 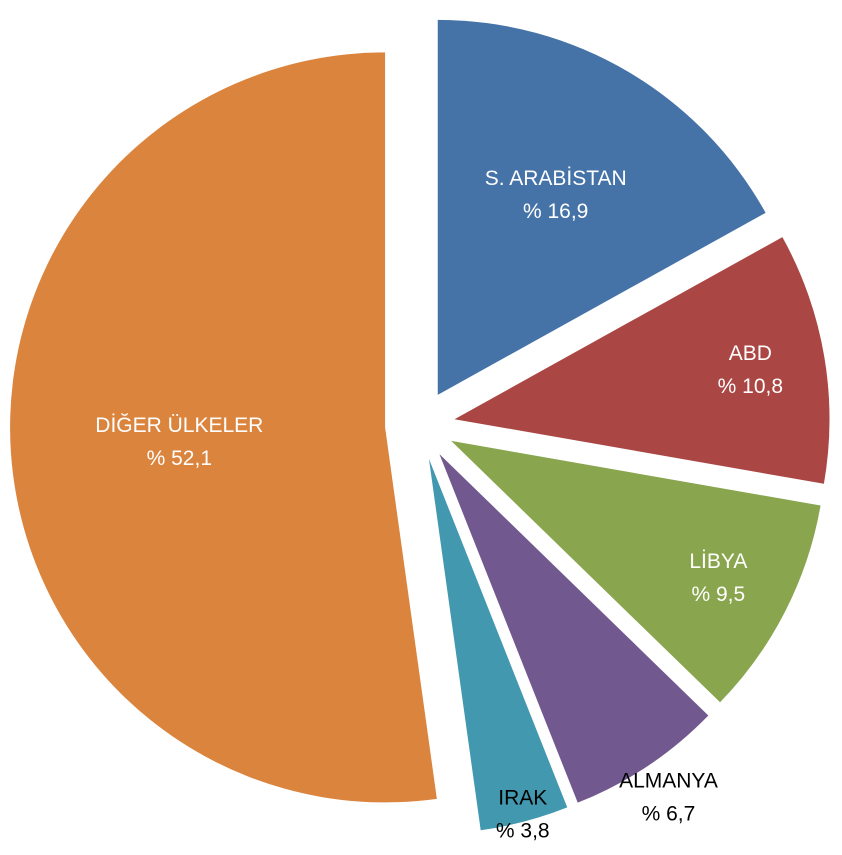 What do you see at coordinates (522, 798) in the screenshot?
I see `slice-label: IRAK` at bounding box center [522, 798].